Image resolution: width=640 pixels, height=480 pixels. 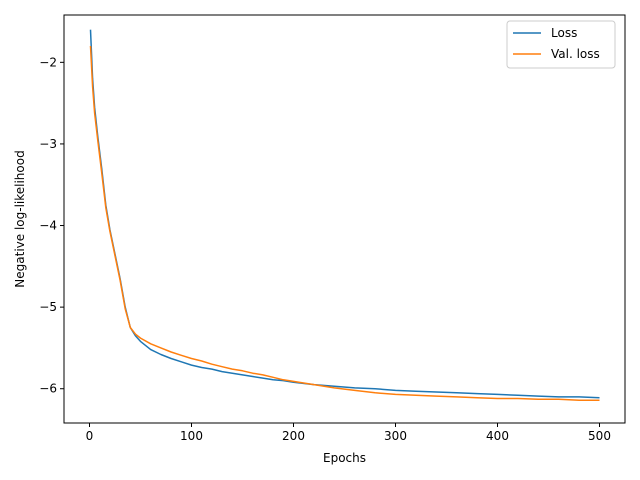 What do you see at coordinates (20, 218) in the screenshot?
I see `y-axis-label: Negative log-likelihood` at bounding box center [20, 218].